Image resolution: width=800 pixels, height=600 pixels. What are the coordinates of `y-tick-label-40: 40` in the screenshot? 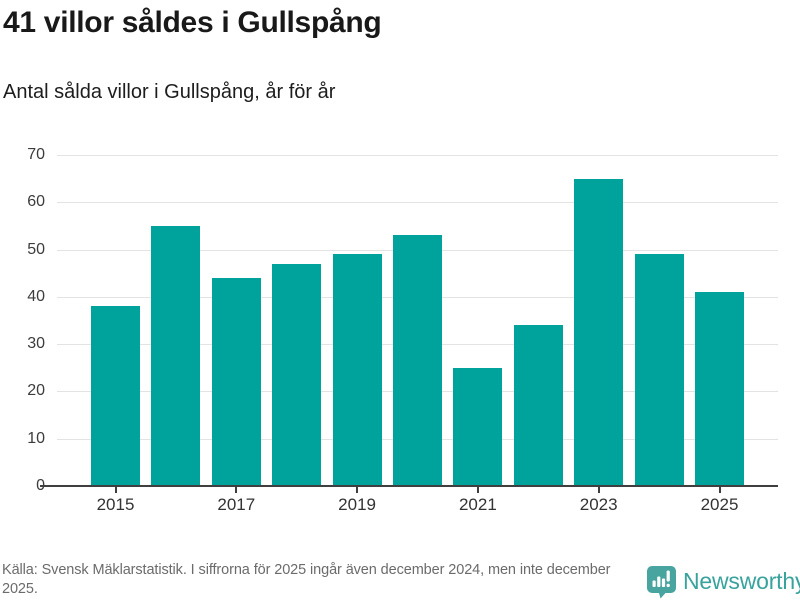 It's located at (36, 296).